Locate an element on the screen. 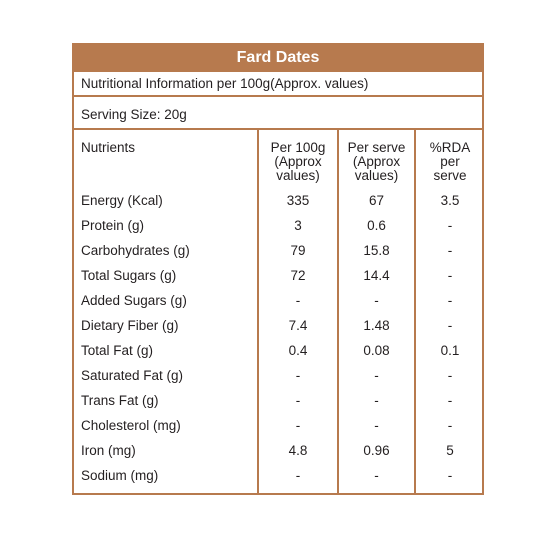 Image resolution: width=550 pixels, height=550 pixels. table-row: Protein (g) 3 0.6 - is located at coordinates (278, 225).